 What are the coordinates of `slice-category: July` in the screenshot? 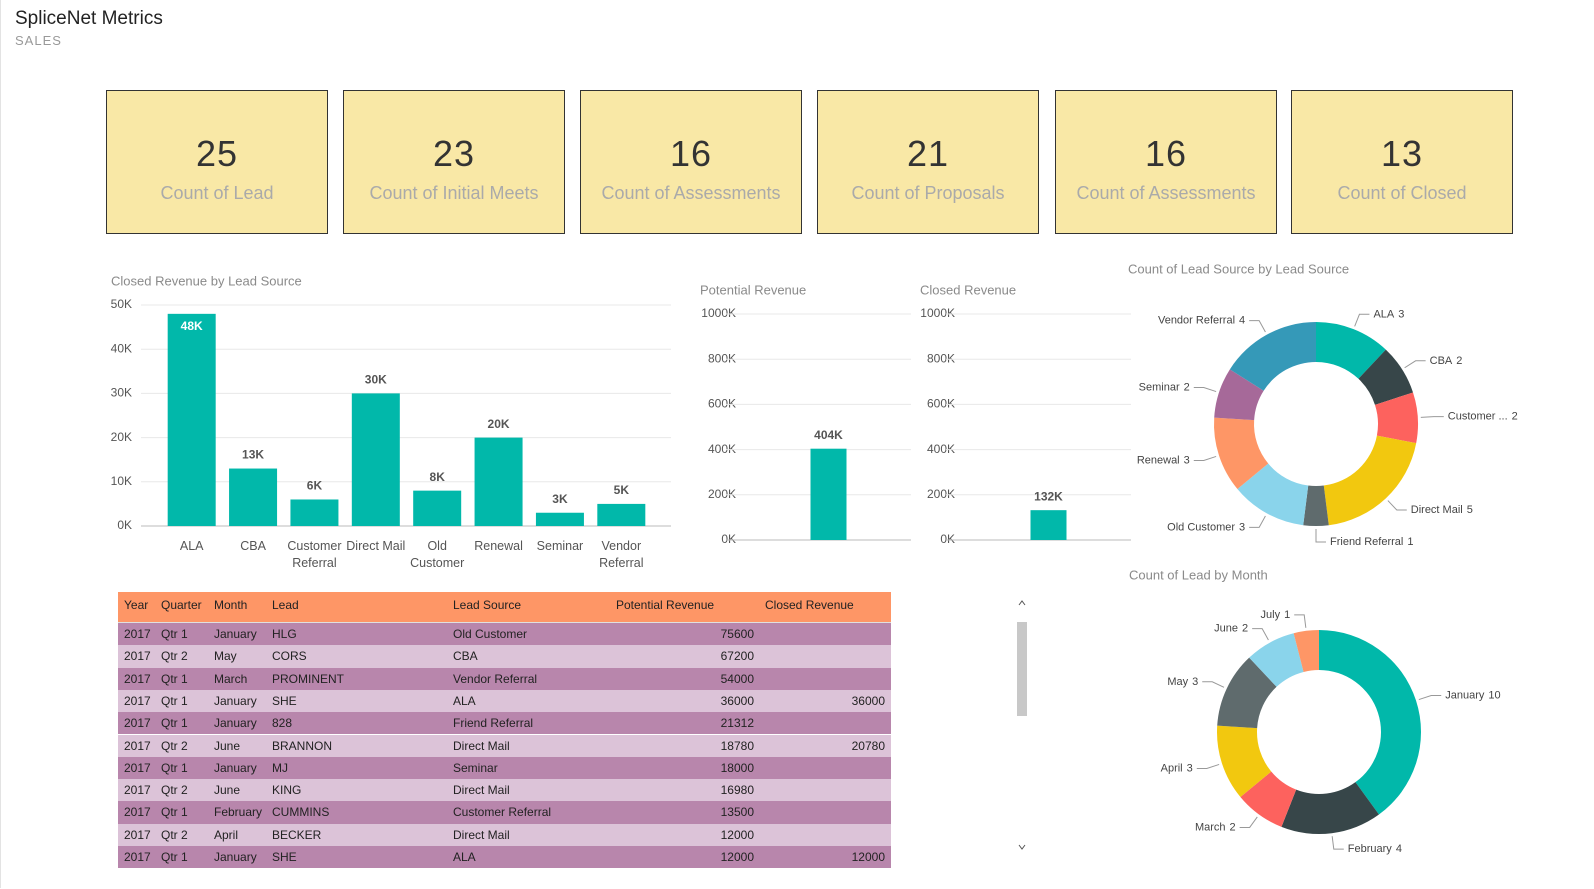 It's located at (1271, 615).